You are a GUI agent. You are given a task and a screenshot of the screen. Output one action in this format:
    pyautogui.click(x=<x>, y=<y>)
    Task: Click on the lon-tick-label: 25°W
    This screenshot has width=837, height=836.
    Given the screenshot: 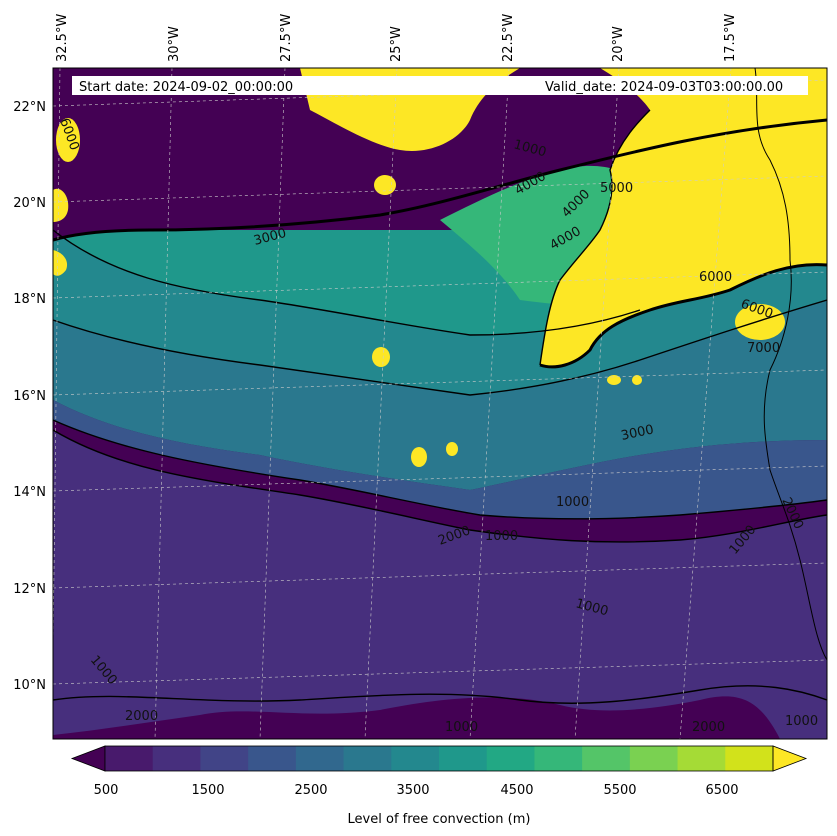 What is the action you would take?
    pyautogui.click(x=396, y=44)
    